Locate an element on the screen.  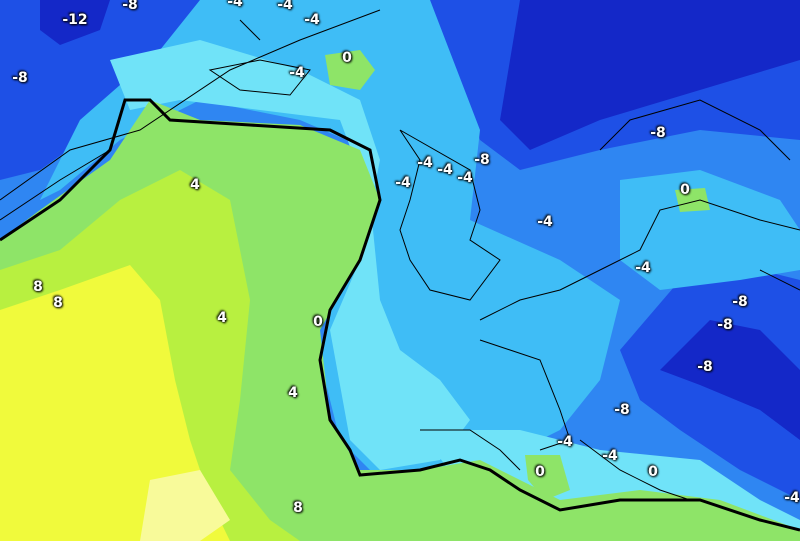
green-patch-corsica is located at coordinates (547, 477).